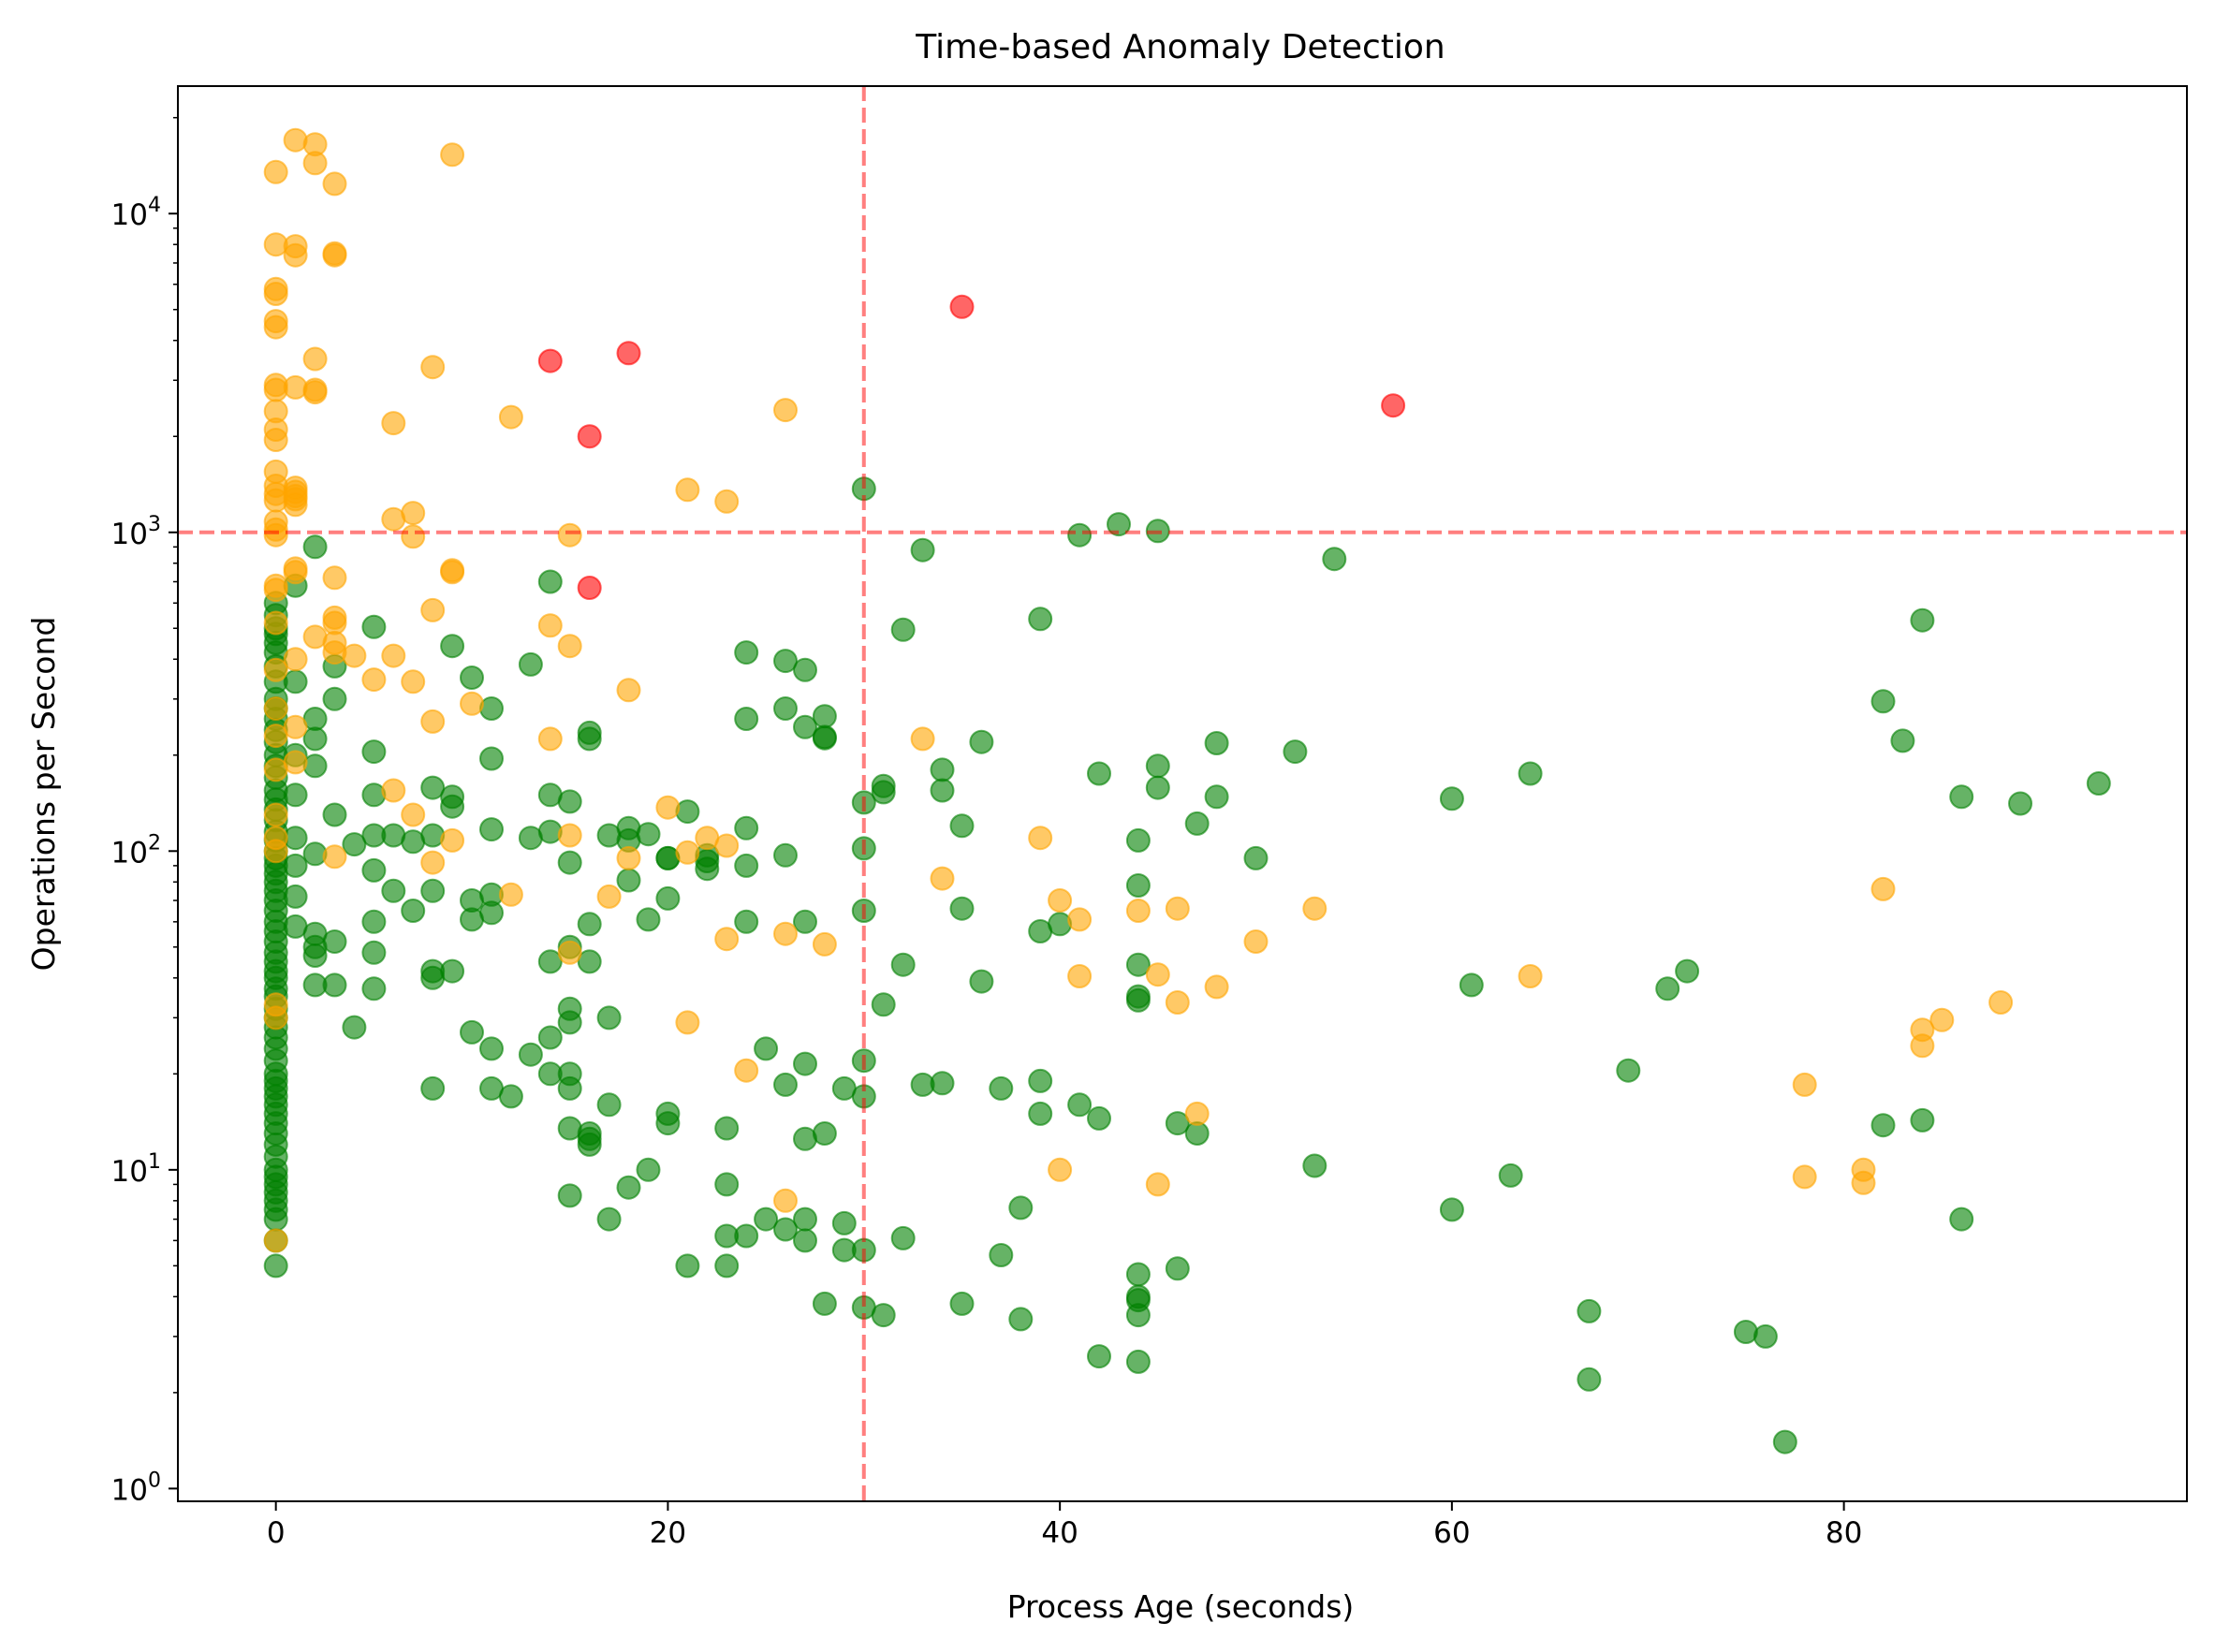  Describe the element at coordinates (668, 1533) in the screenshot. I see `x-tick-label: 20` at that location.